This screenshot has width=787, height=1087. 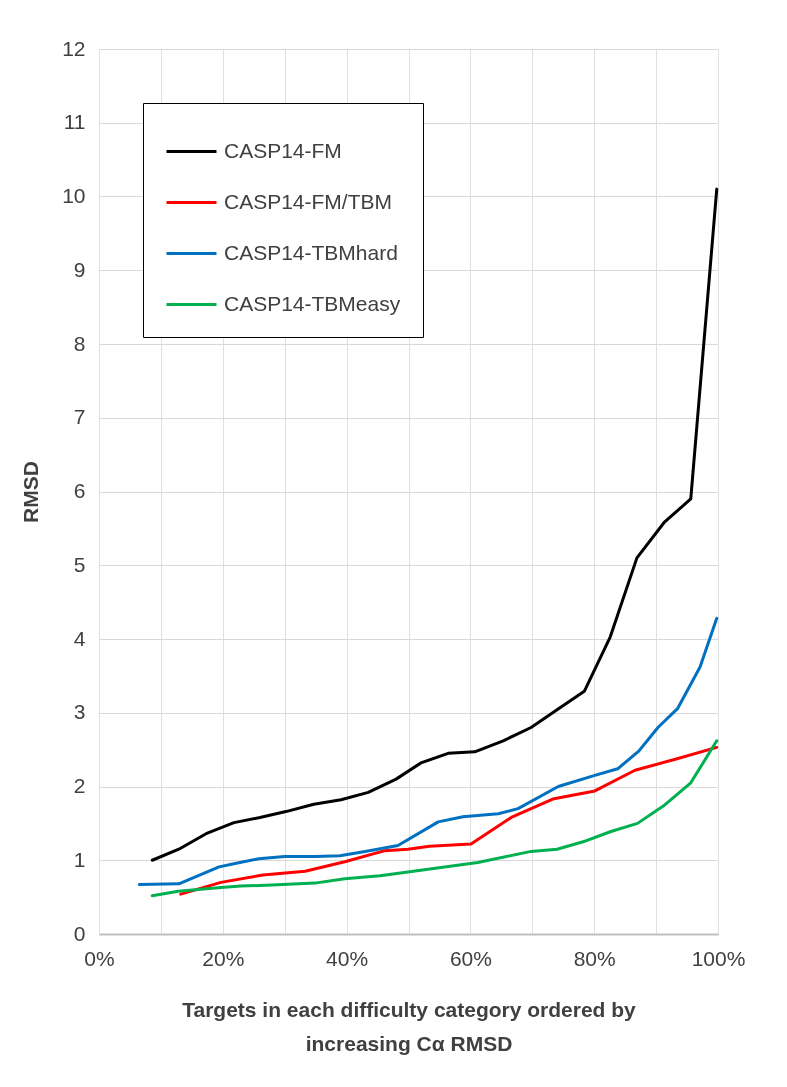 I want to click on y-tick-label: 0, so click(x=79, y=933).